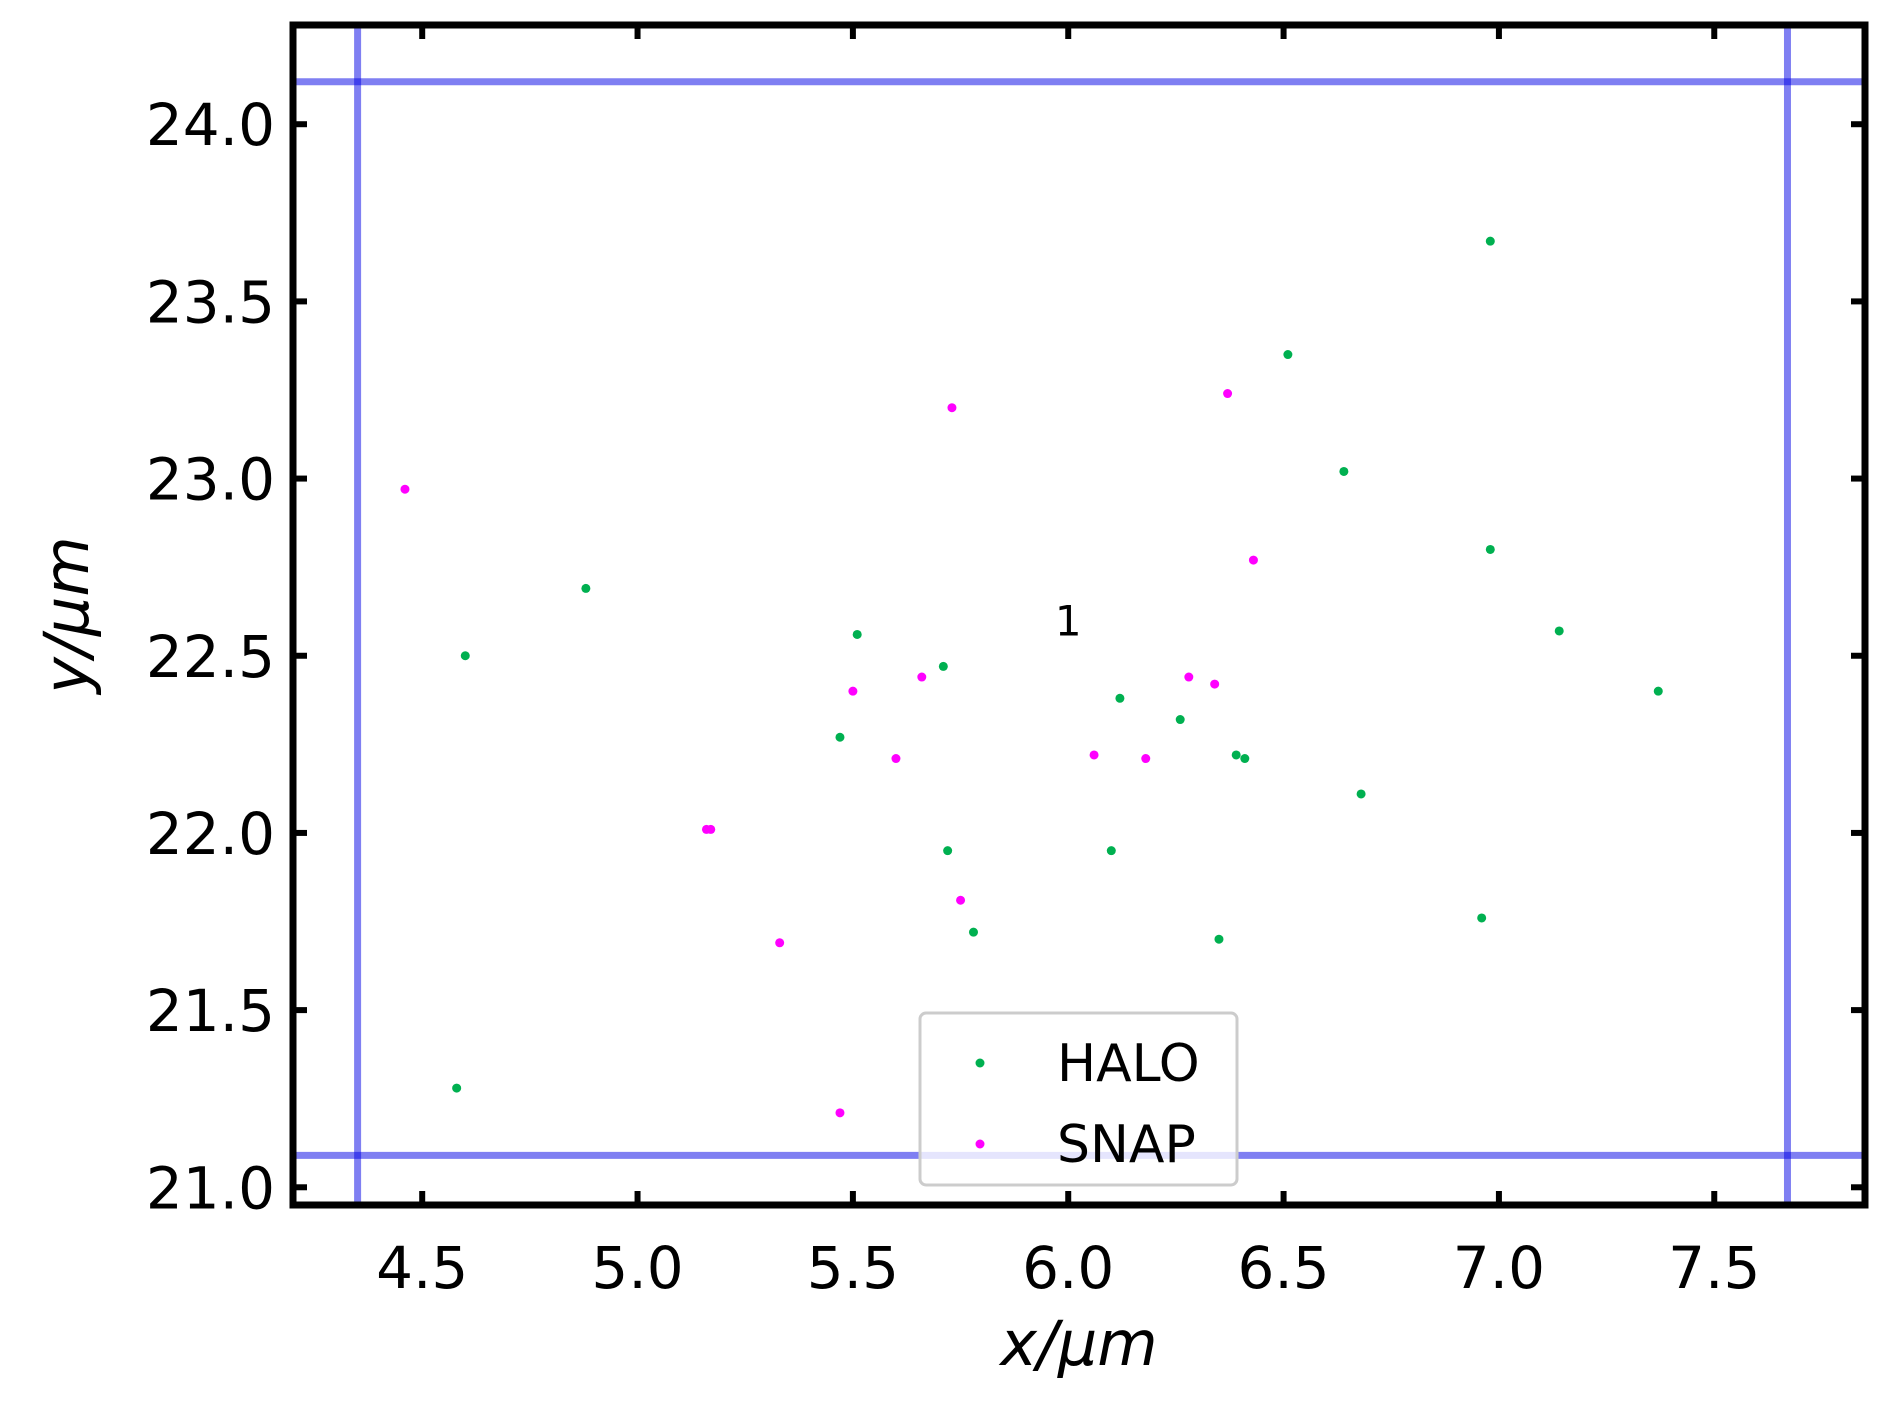 Image resolution: width=1887 pixels, height=1405 pixels. I want to click on y-tick-label-5: 23.5, so click(210, 302).